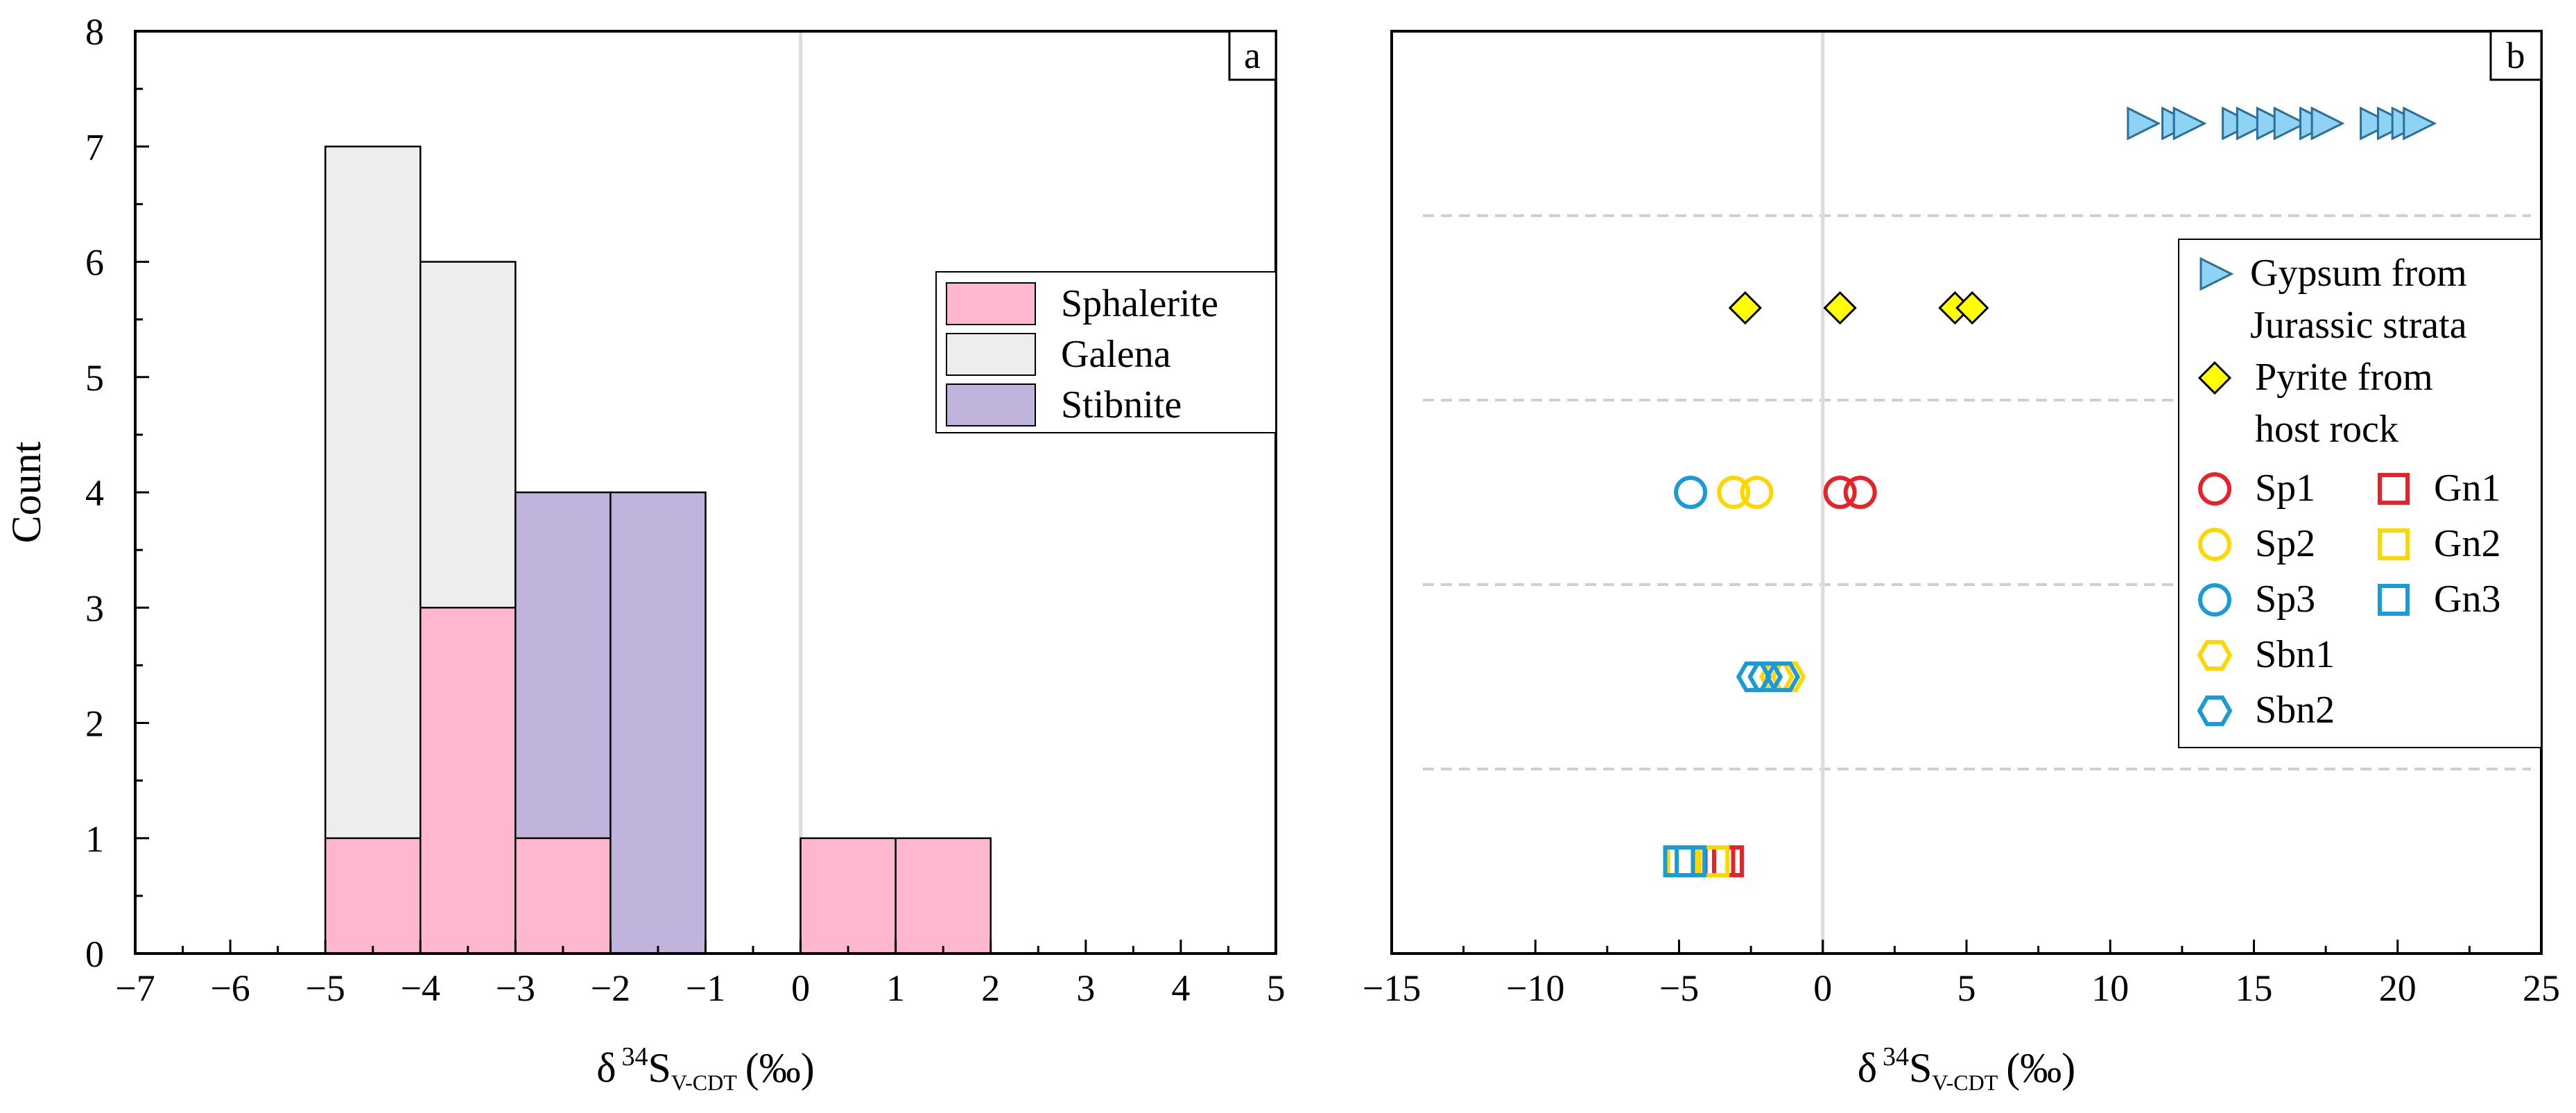  Describe the element at coordinates (1920, 1068) in the screenshot. I see `x-title-main: S` at that location.